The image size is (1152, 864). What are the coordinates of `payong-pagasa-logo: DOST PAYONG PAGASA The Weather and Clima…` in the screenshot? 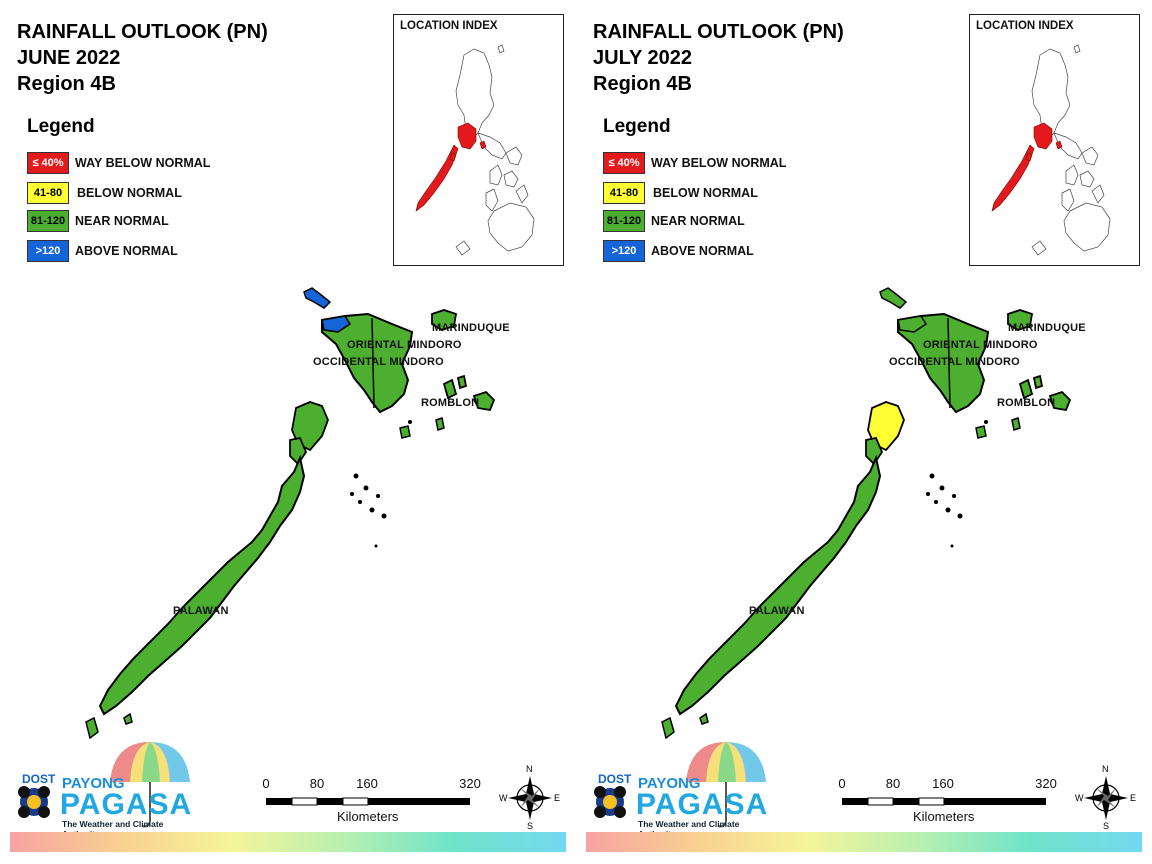 It's located at (684, 789).